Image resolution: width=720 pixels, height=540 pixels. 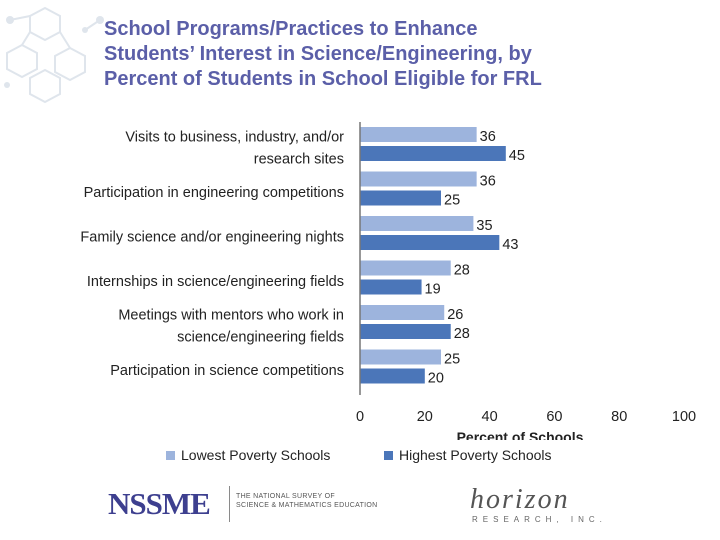 What do you see at coordinates (388, 455) in the screenshot?
I see `legend-swatch-highest-poverty` at bounding box center [388, 455].